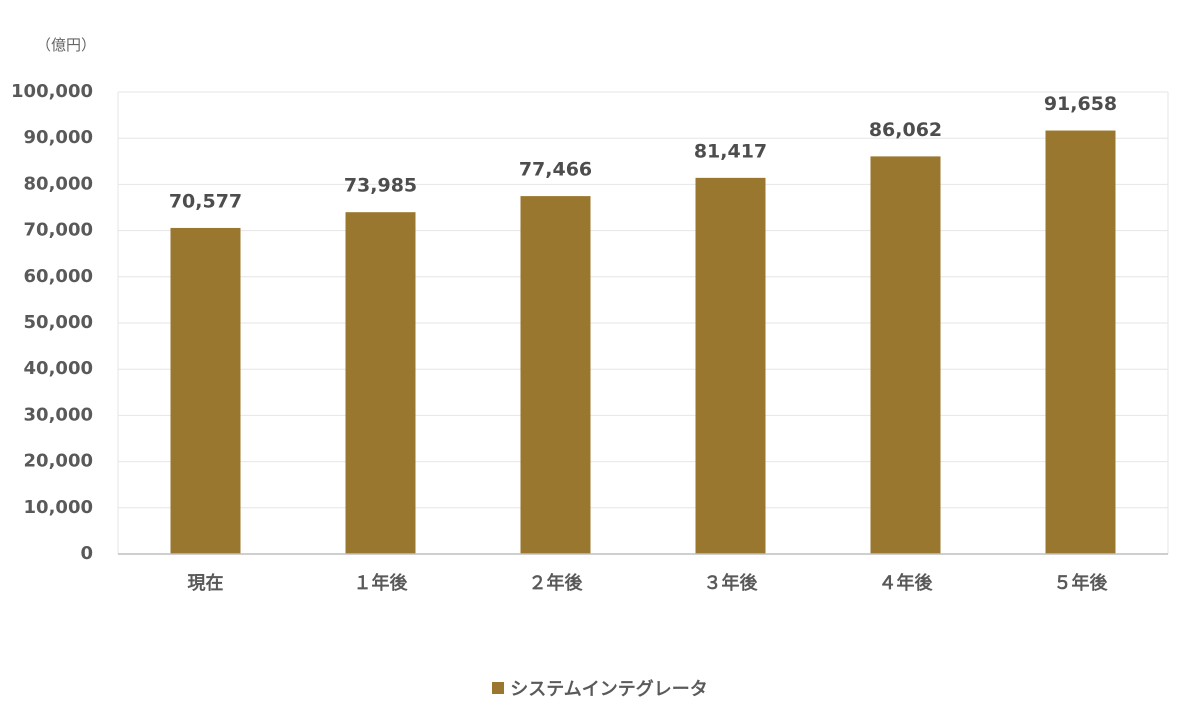  What do you see at coordinates (58, 183) in the screenshot?
I see `y-tick-label: 80,000` at bounding box center [58, 183].